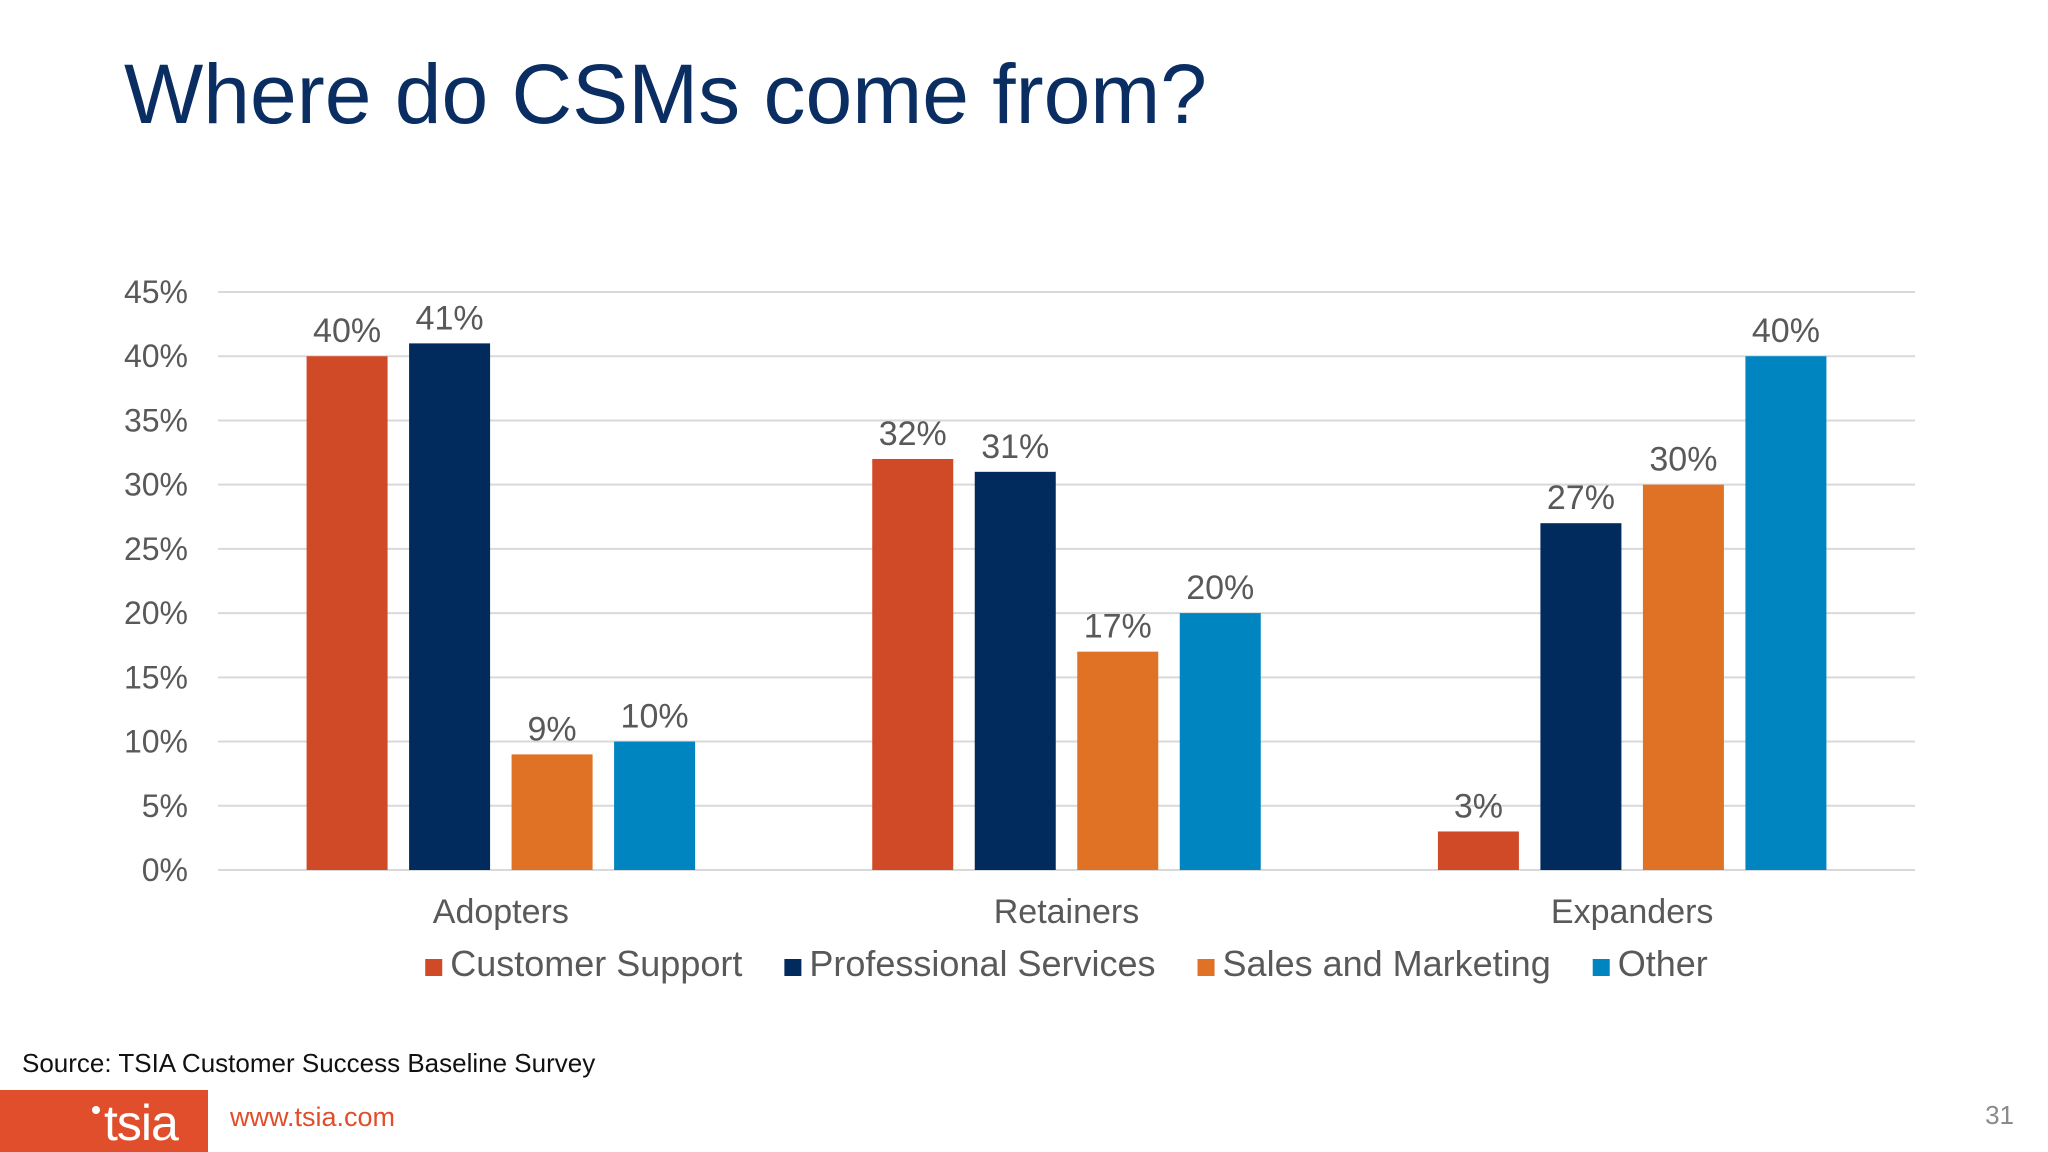 This screenshot has width=2048, height=1152. Describe the element at coordinates (501, 912) in the screenshot. I see `x-category-label: Adopters` at that location.